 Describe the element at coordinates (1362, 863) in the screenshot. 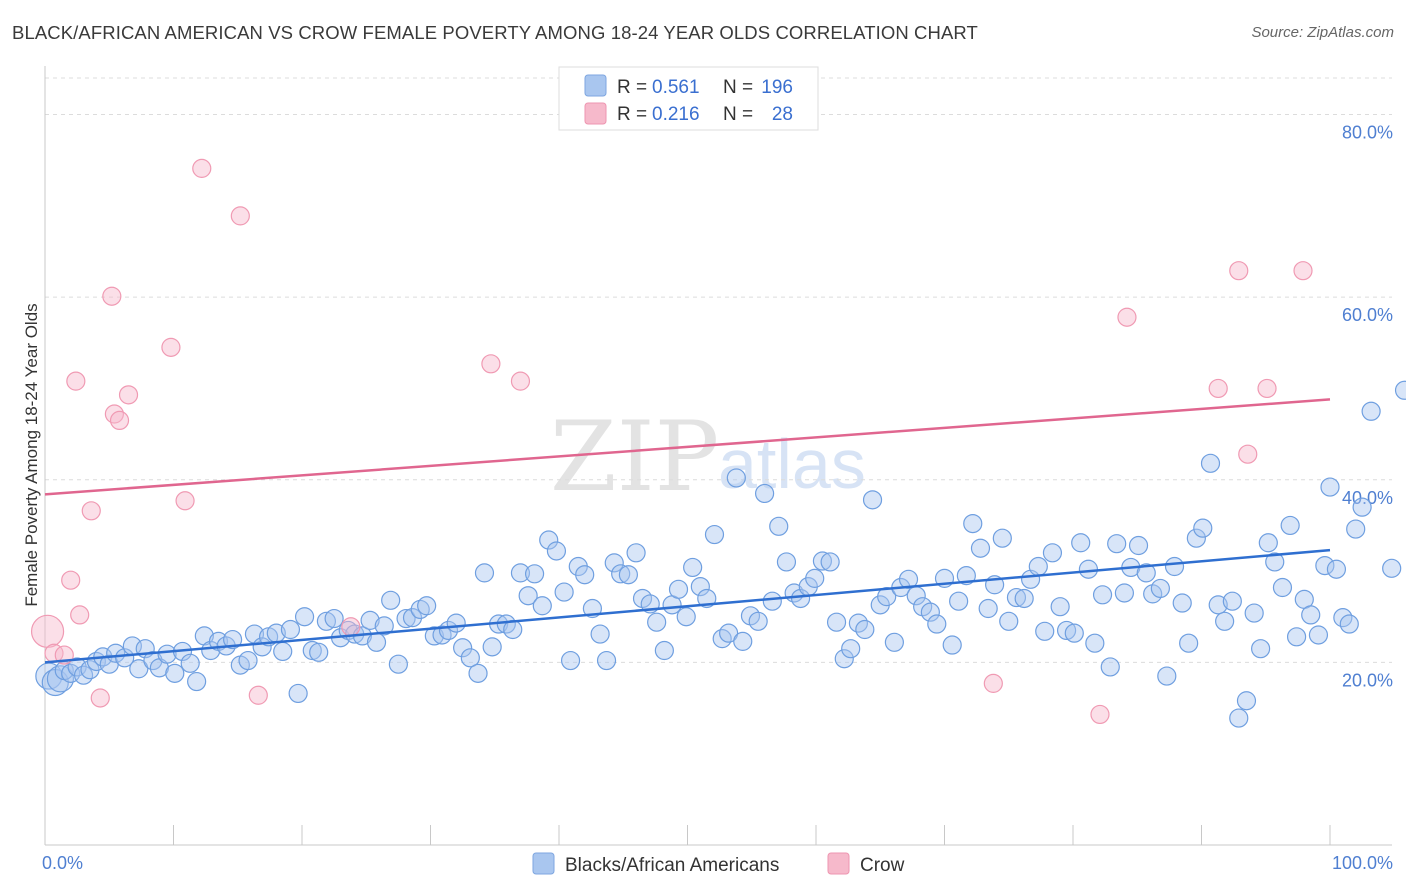

I see `x-tick-label-end: 100.0%` at that location.